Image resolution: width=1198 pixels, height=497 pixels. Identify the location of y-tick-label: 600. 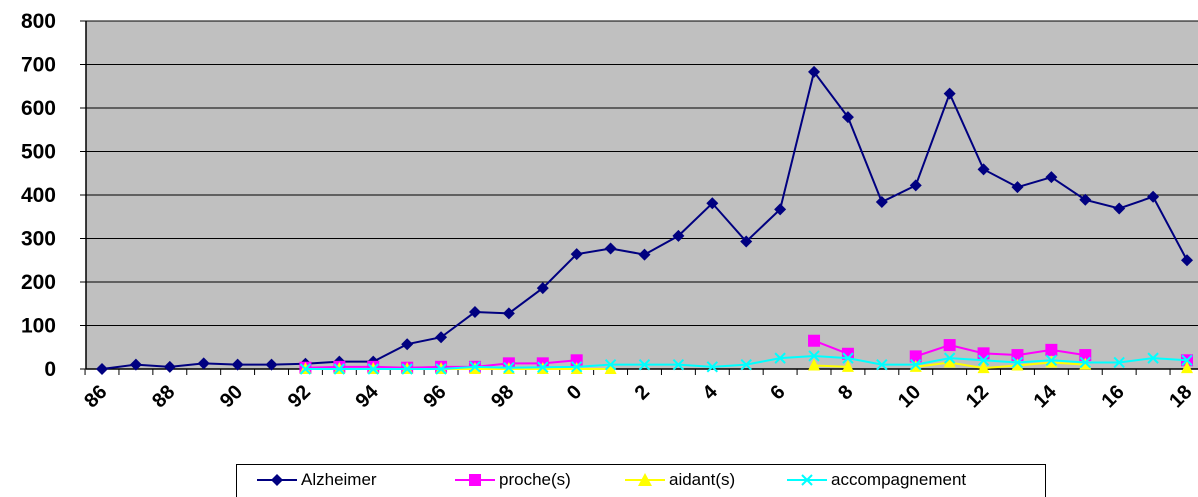
(38, 108).